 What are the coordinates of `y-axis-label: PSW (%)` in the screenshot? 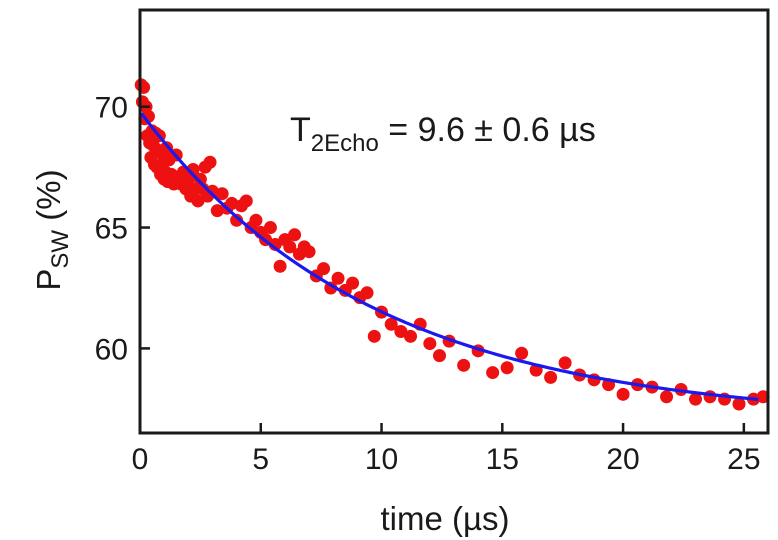 It's located at (52, 229).